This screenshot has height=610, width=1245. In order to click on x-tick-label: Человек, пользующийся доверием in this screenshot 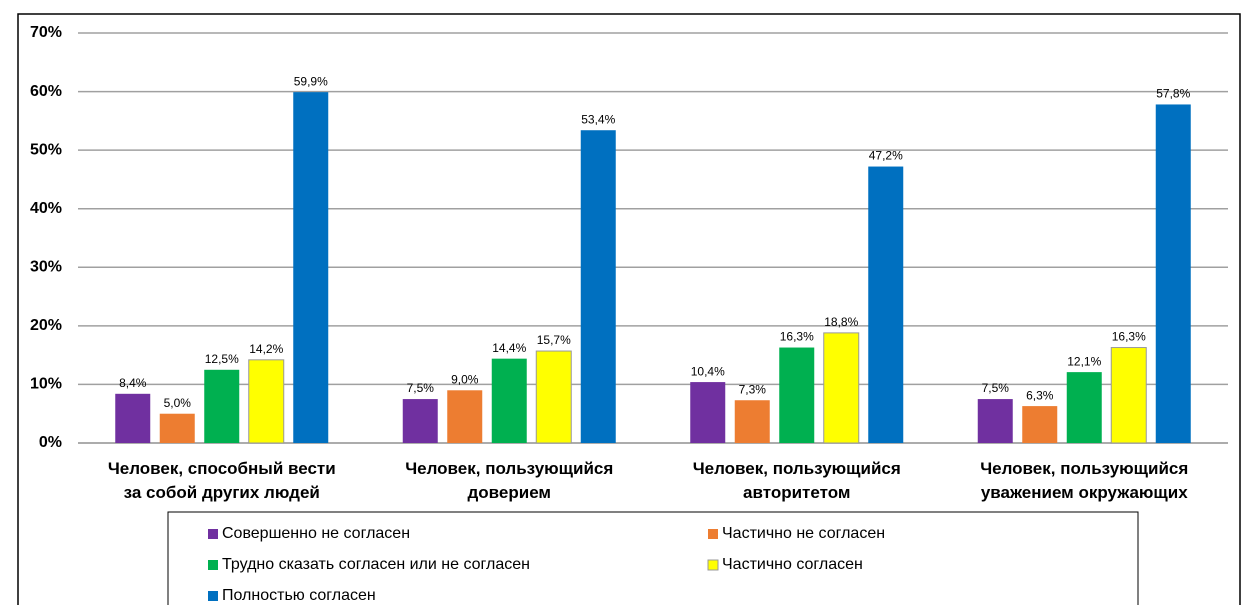, I will do `click(509, 480)`.